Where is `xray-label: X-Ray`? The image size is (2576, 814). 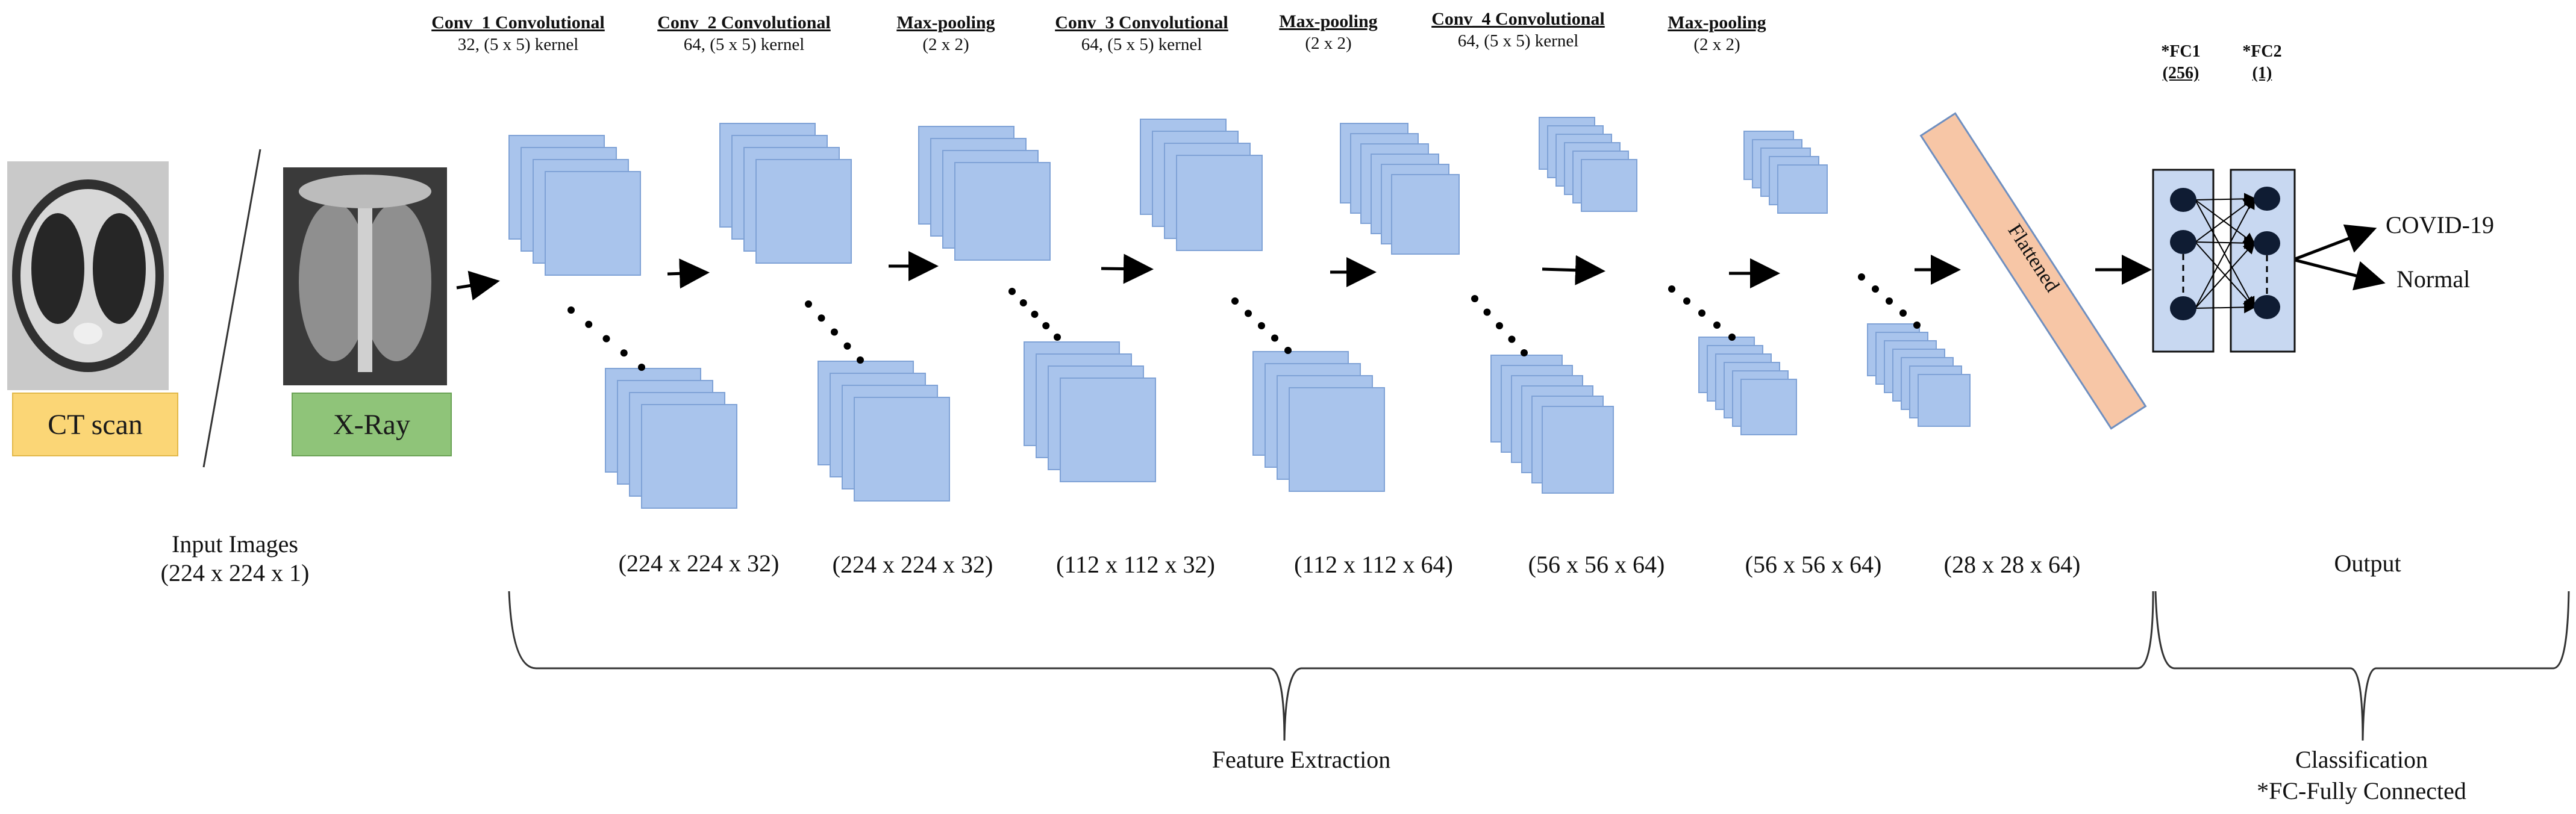 xray-label: X-Ray is located at coordinates (372, 424).